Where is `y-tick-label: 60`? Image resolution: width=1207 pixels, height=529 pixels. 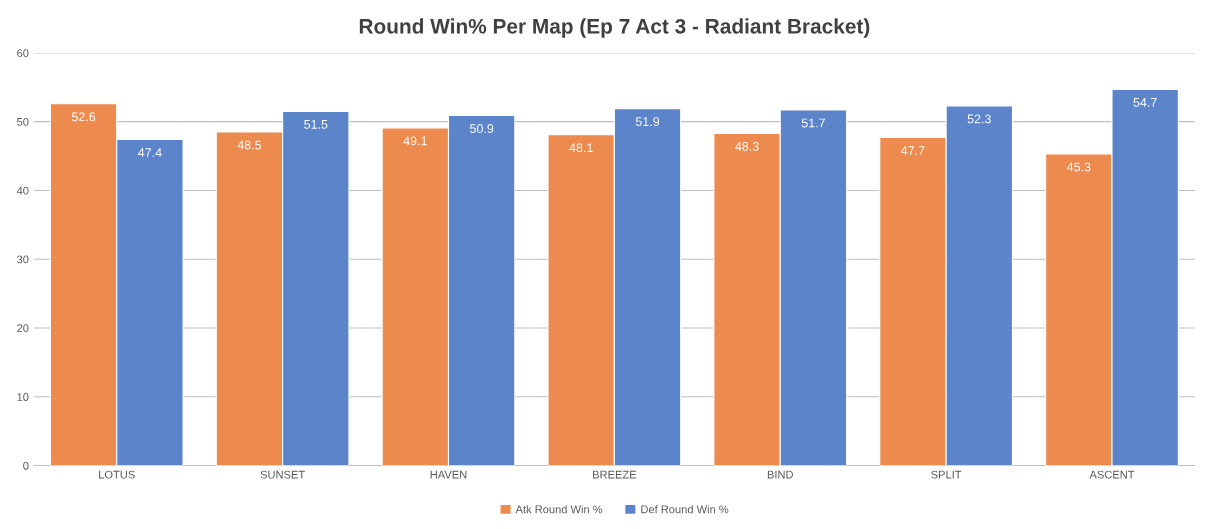 y-tick-label: 60 is located at coordinates (23, 53).